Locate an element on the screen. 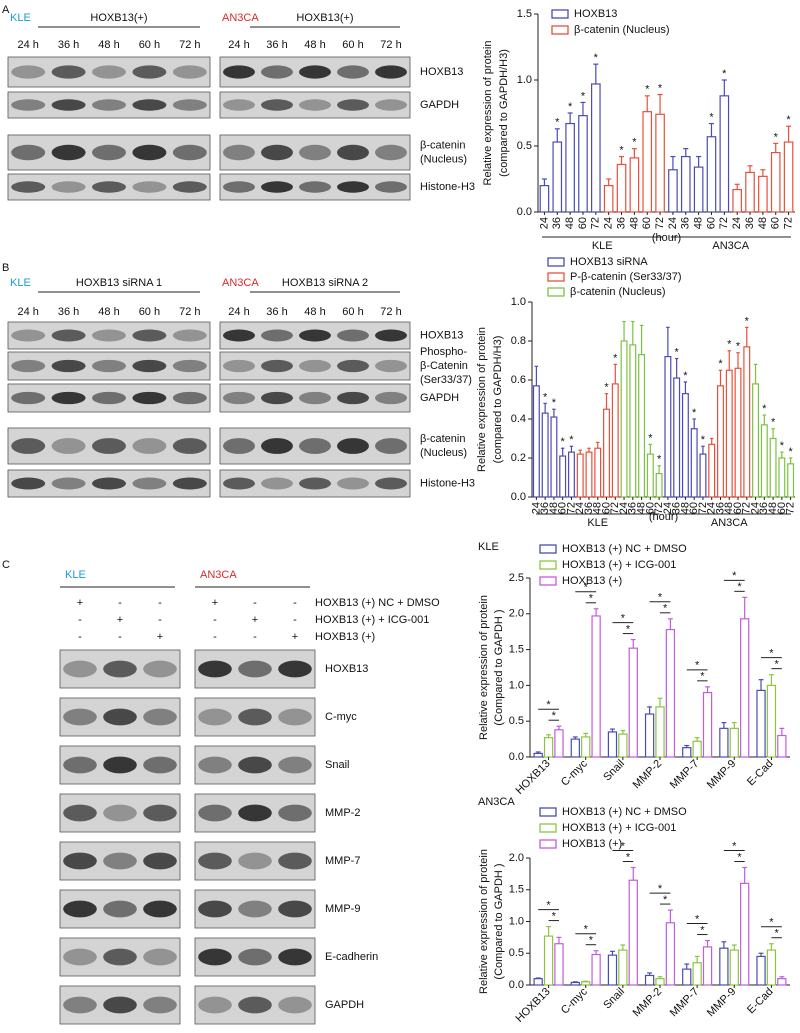 The height and width of the screenshot is (1033, 800). legend-label: HOXB13 (+) NC + DMSO is located at coordinates (624, 812).